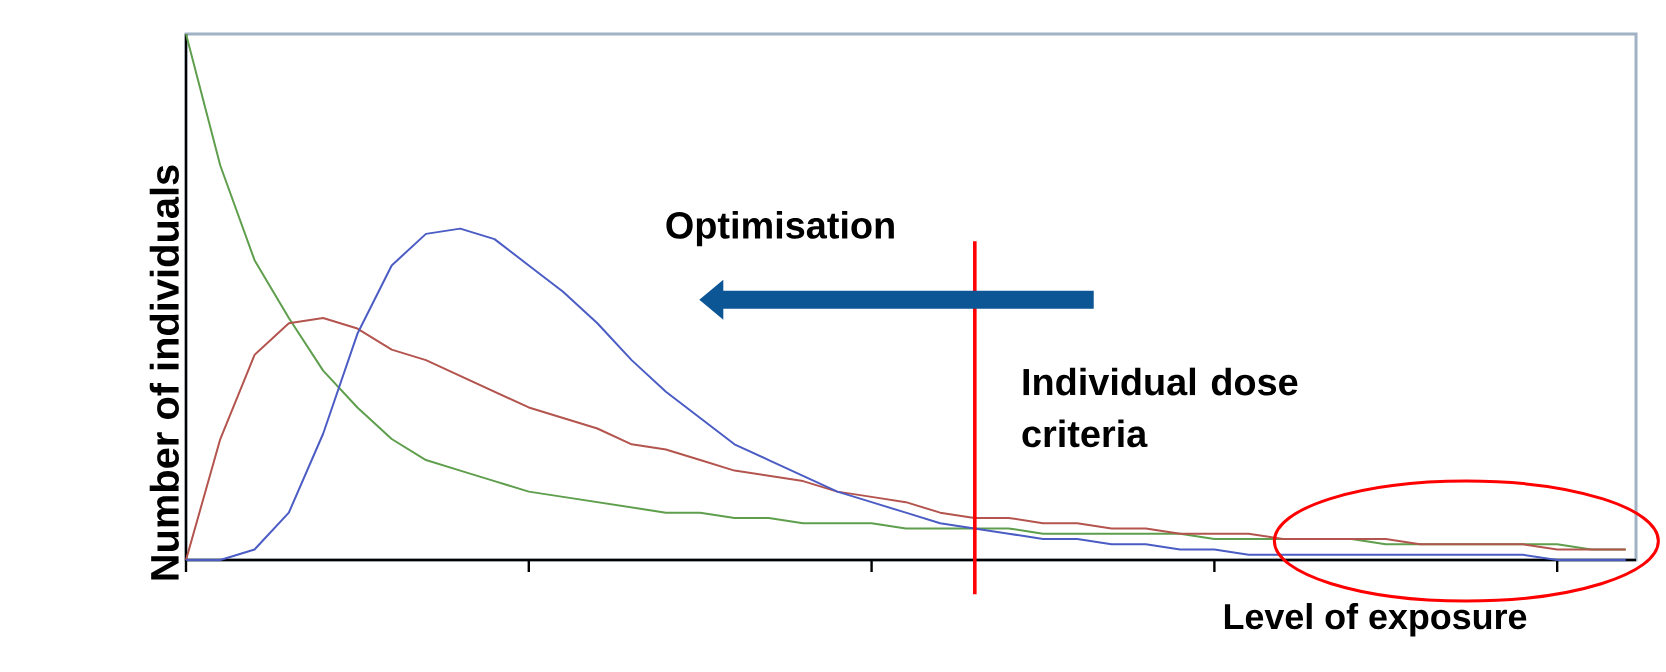 The width and height of the screenshot is (1666, 672). Describe the element at coordinates (1160, 407) in the screenshot. I see `annotation: Individual dose criteria` at that location.